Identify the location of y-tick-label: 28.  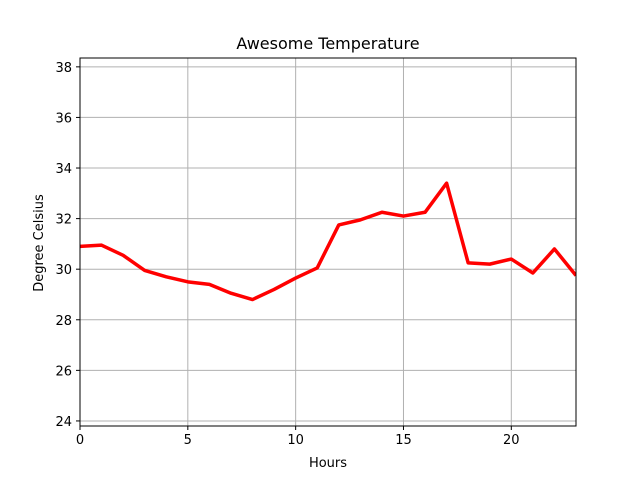
(63, 321).